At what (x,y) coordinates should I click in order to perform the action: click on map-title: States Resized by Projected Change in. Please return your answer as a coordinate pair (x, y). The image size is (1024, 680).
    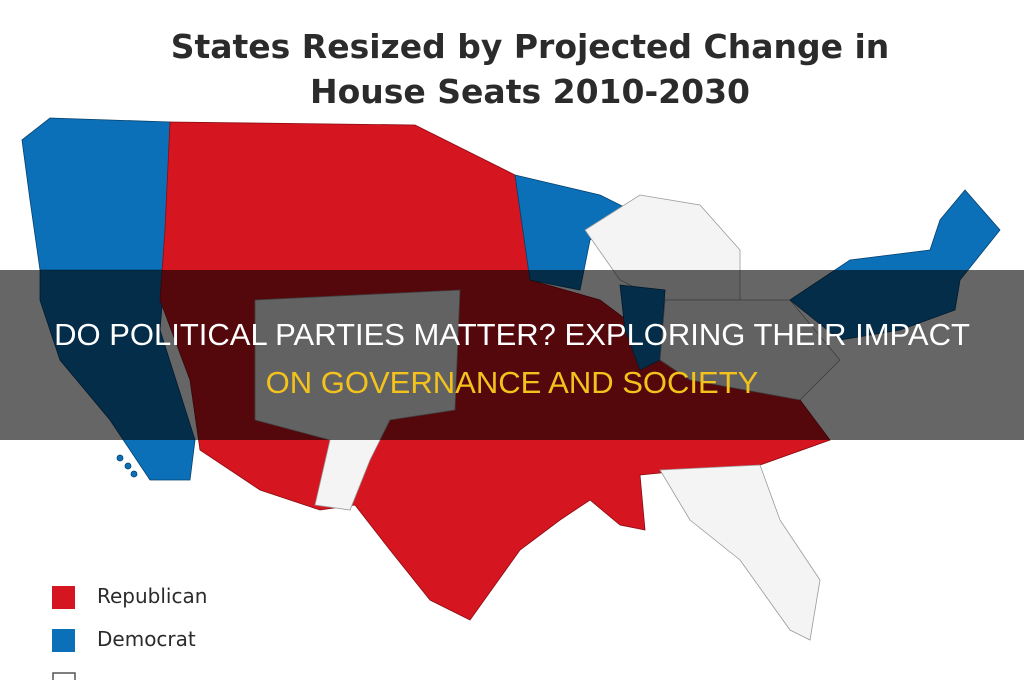
    Looking at the image, I should click on (530, 46).